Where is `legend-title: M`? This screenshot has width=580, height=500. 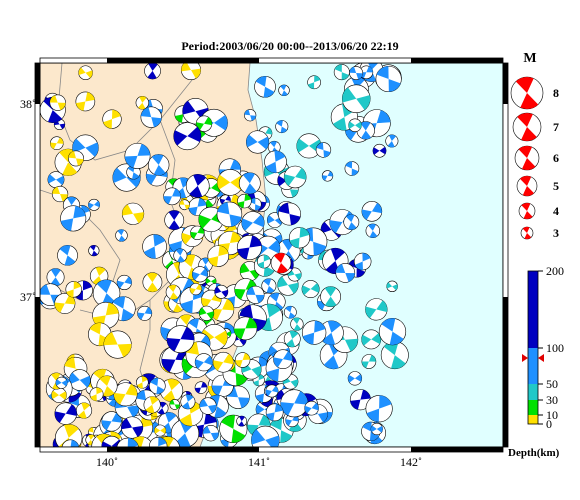 legend-title: M is located at coordinates (529, 58).